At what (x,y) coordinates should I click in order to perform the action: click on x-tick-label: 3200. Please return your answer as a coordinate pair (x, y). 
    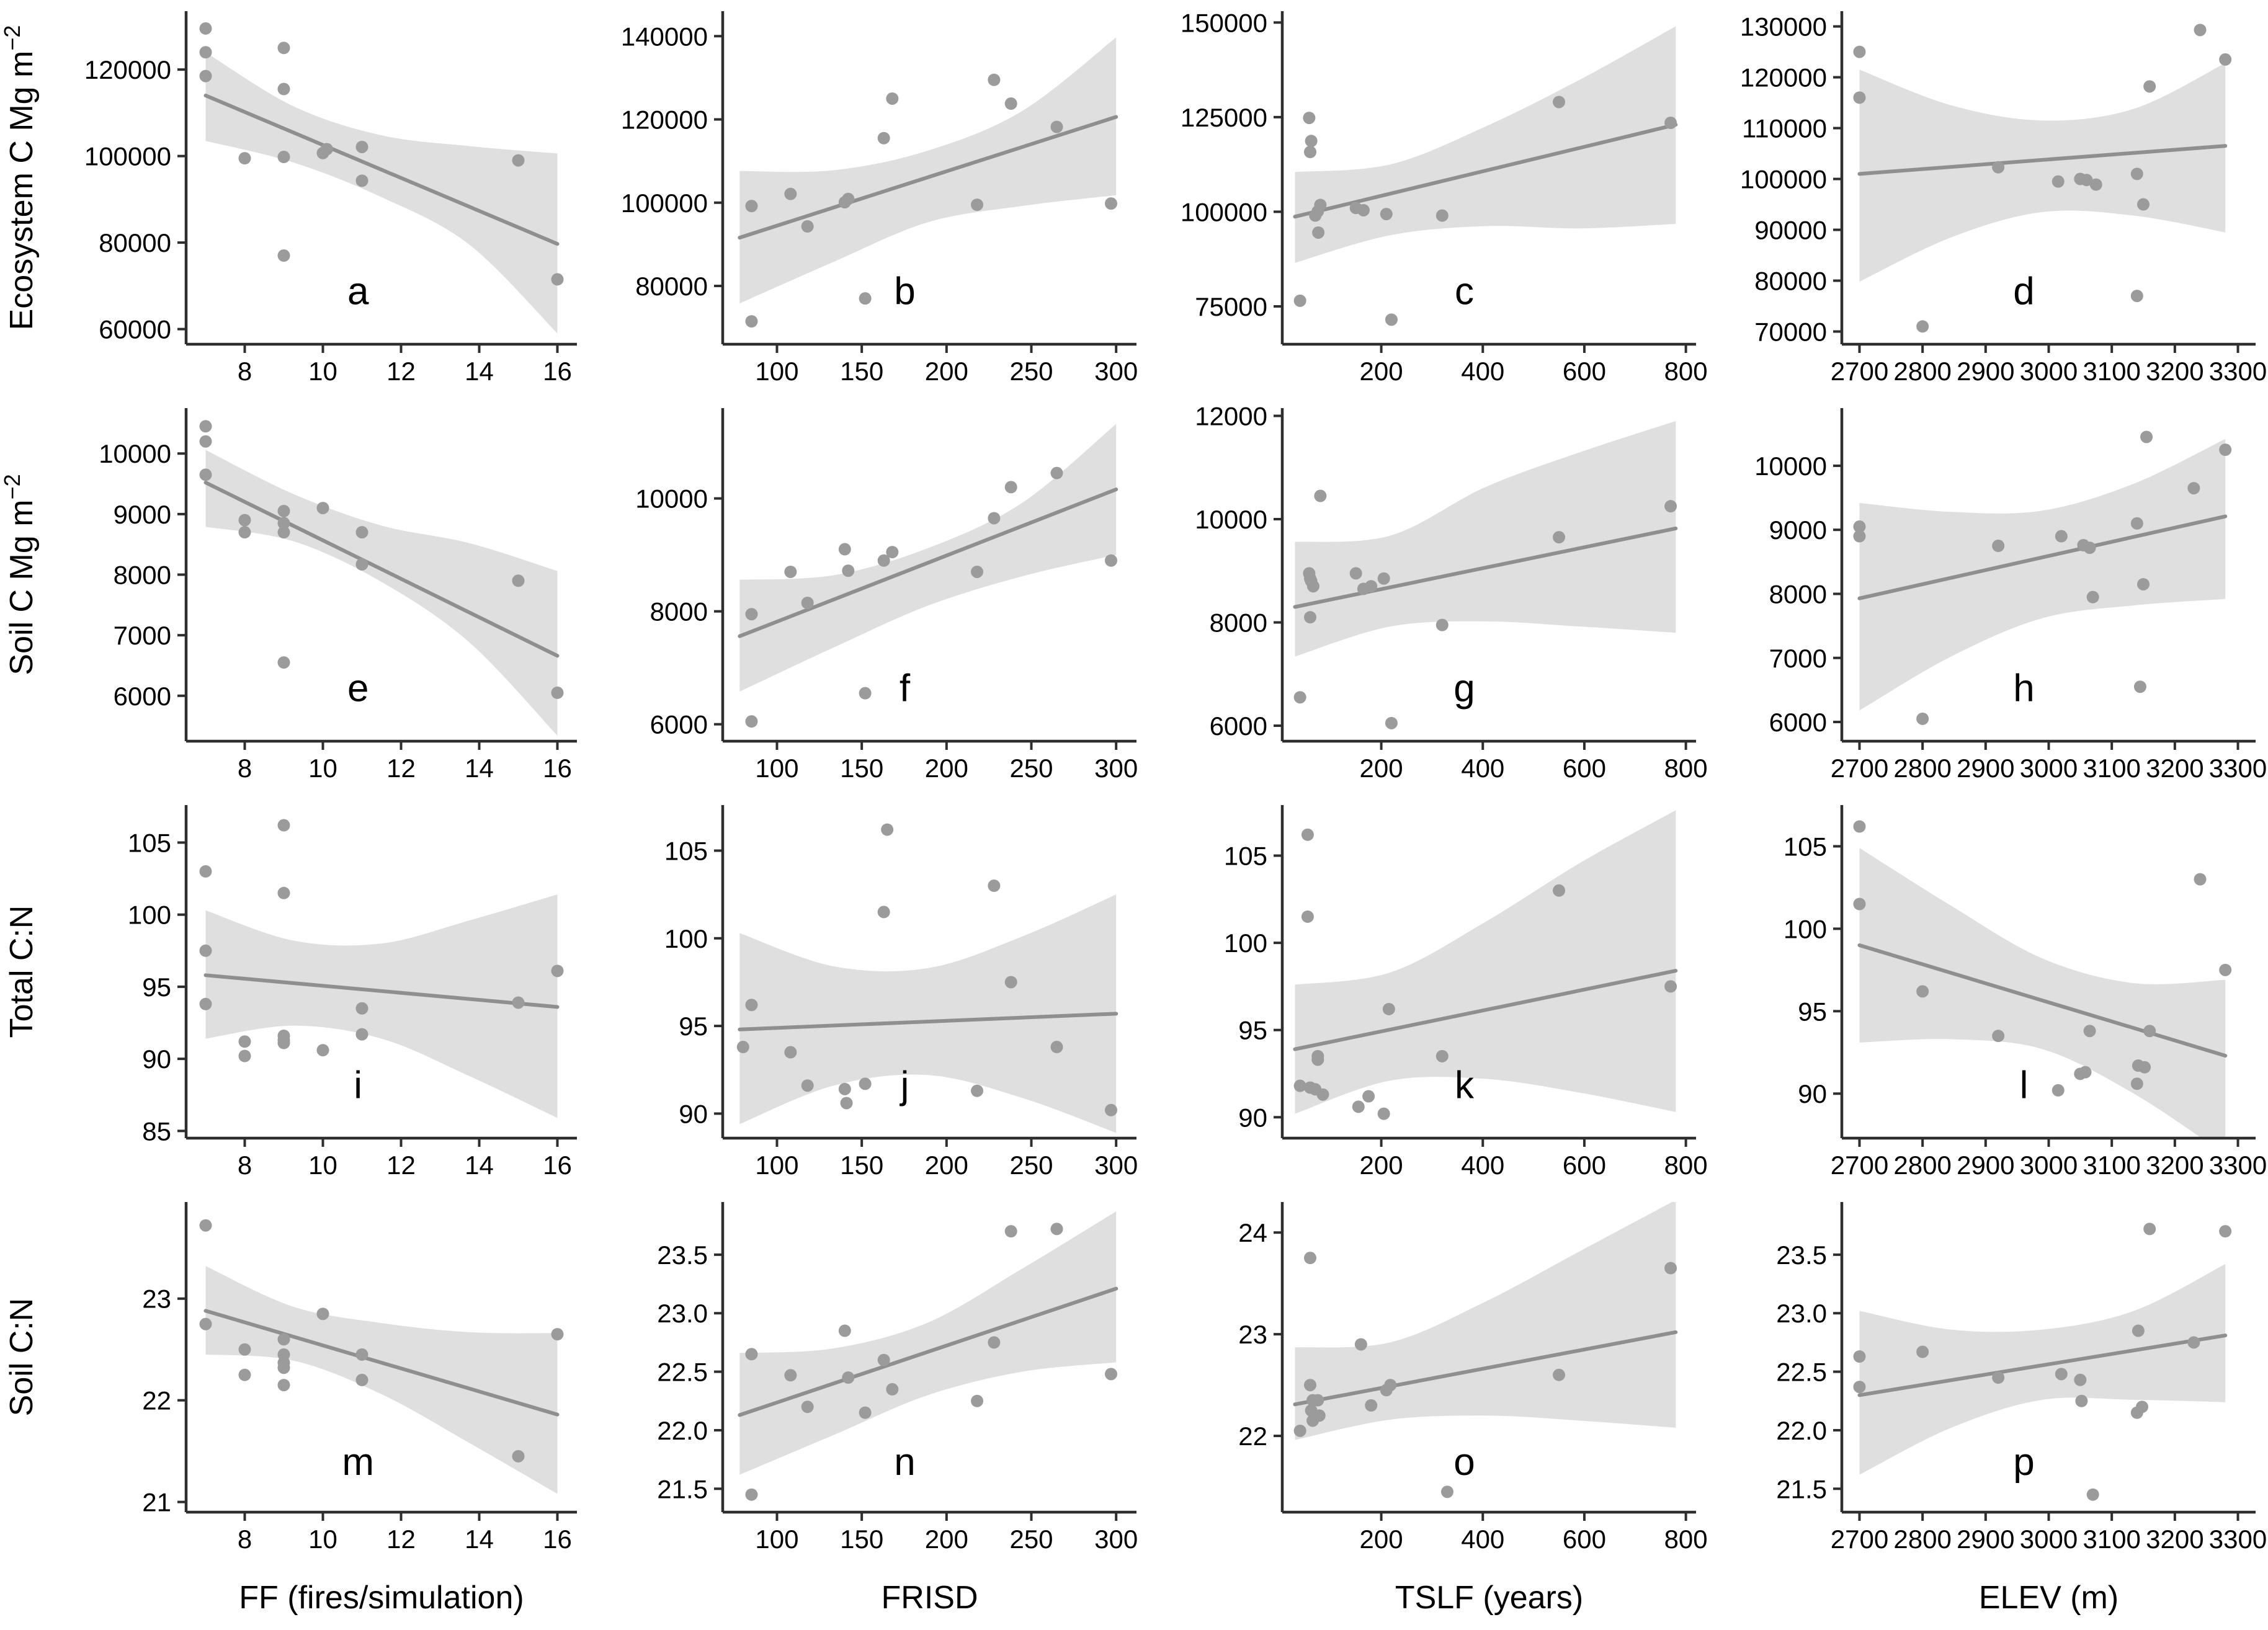
    Looking at the image, I should click on (2174, 1539).